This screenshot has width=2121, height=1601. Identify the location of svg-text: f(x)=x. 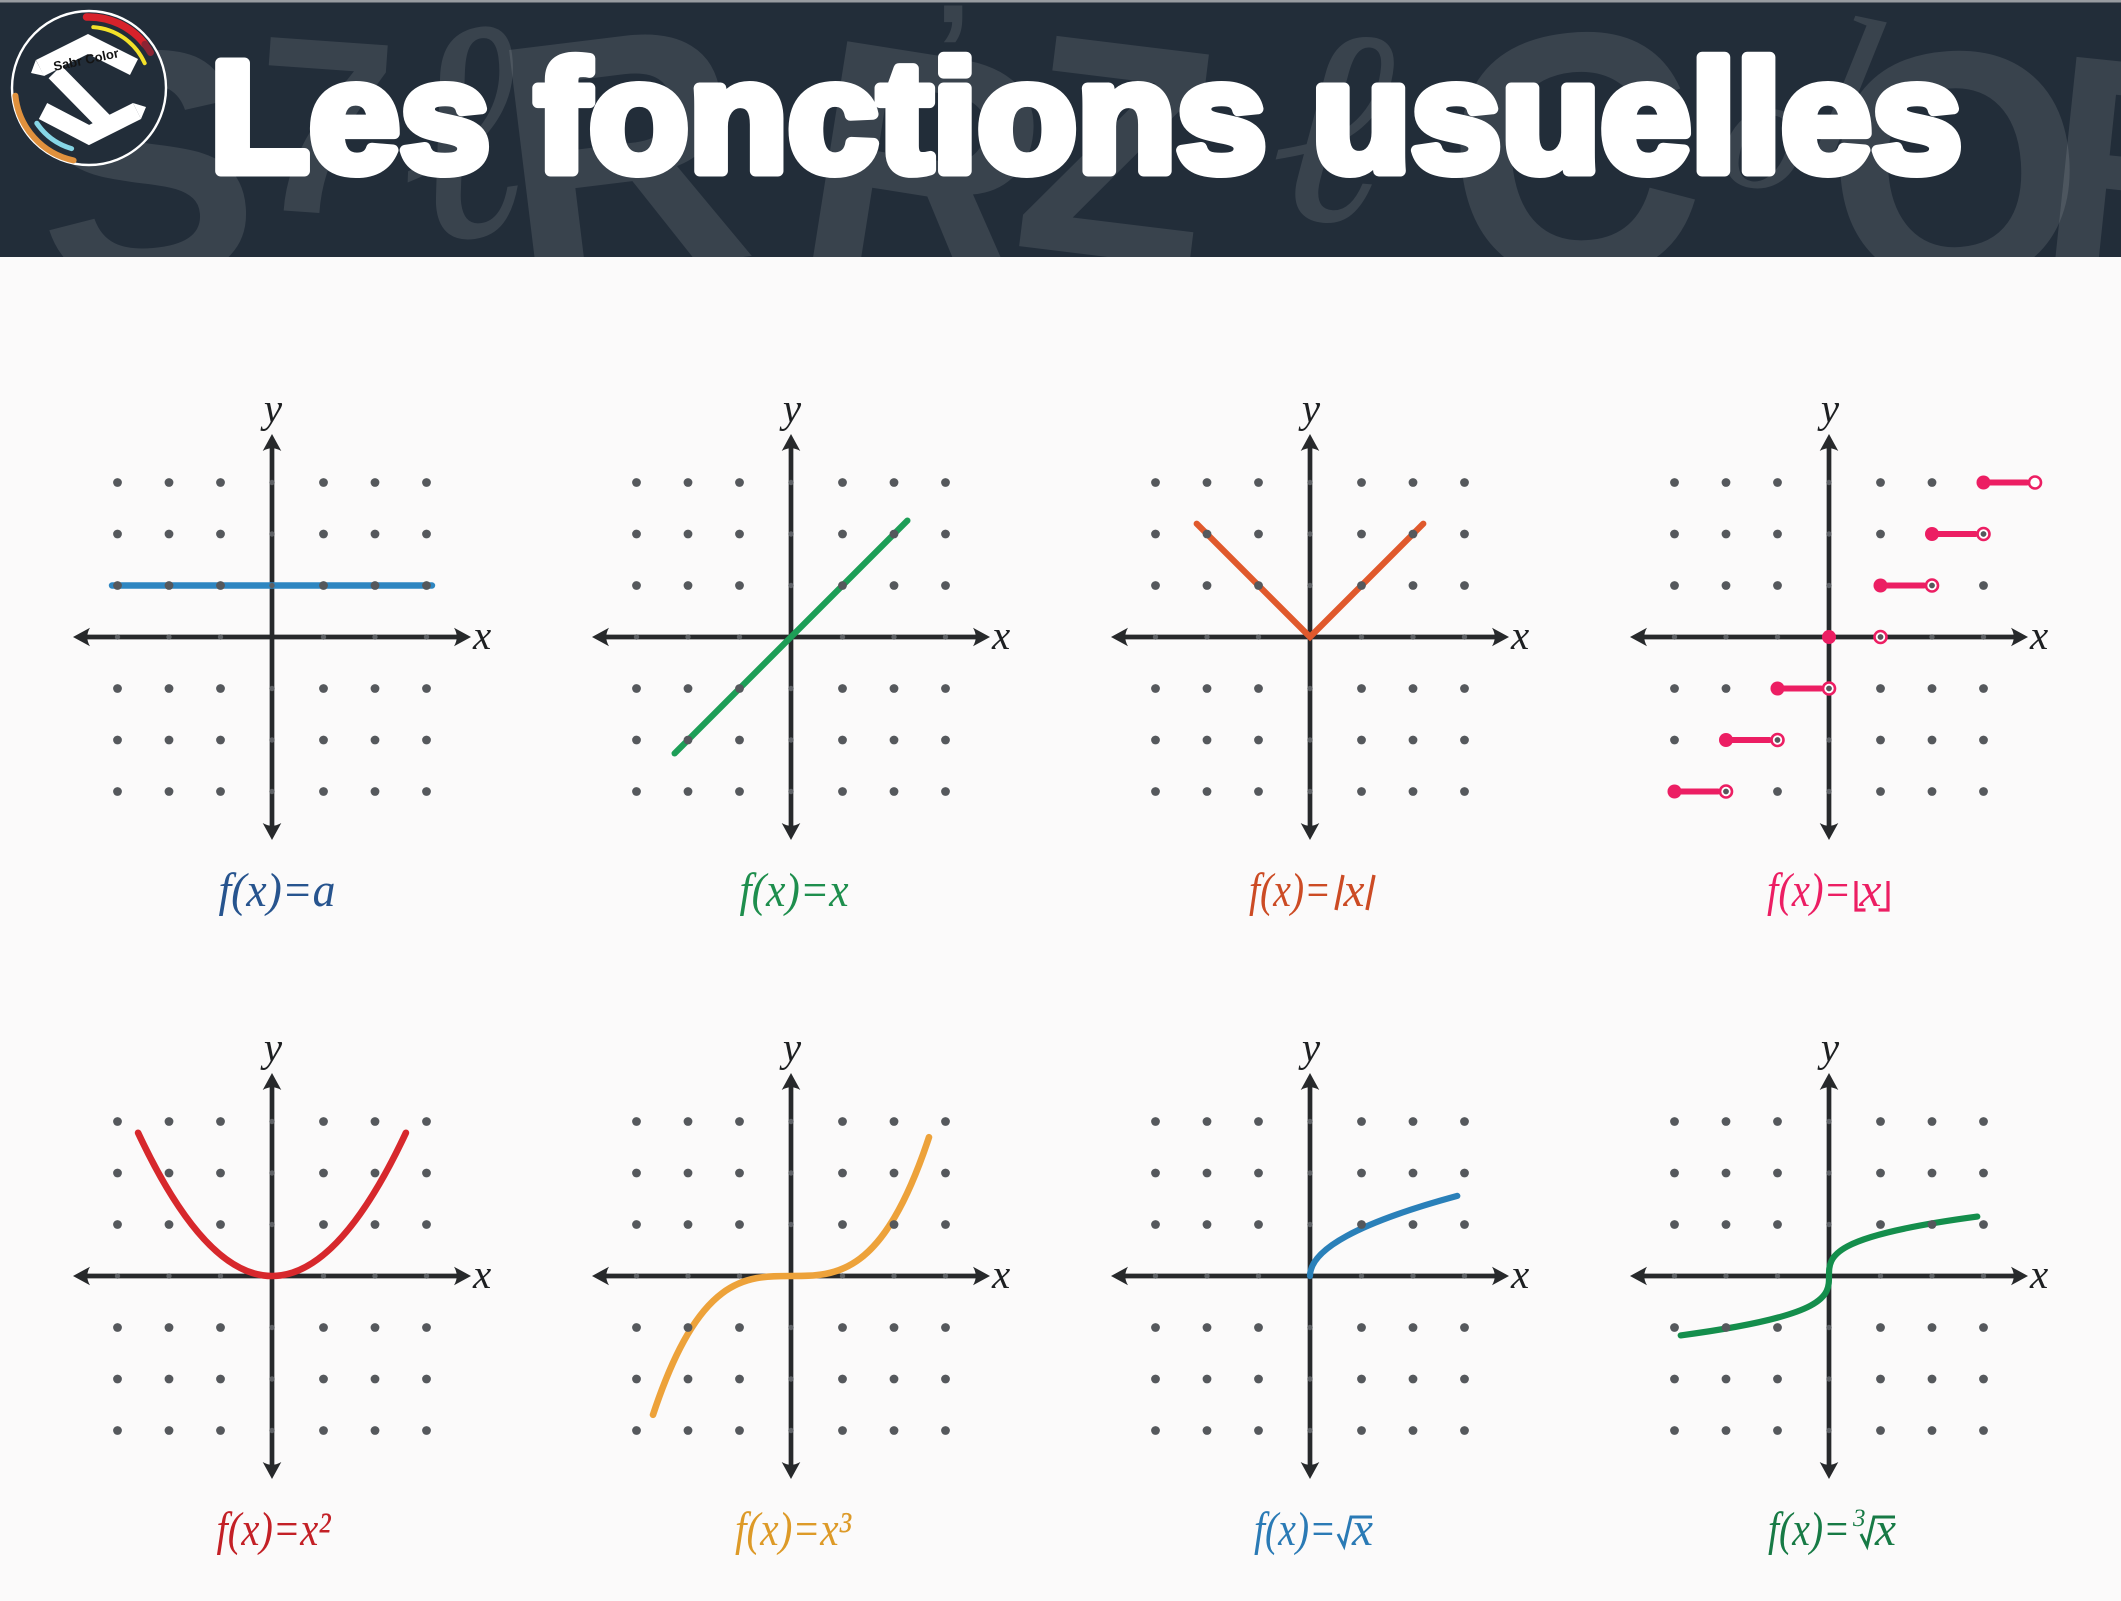
(794, 890).